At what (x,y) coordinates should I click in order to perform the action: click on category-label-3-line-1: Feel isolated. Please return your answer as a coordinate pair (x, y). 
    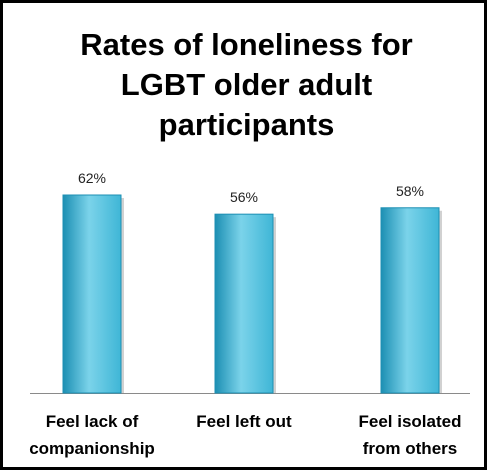
    Looking at the image, I should click on (410, 421).